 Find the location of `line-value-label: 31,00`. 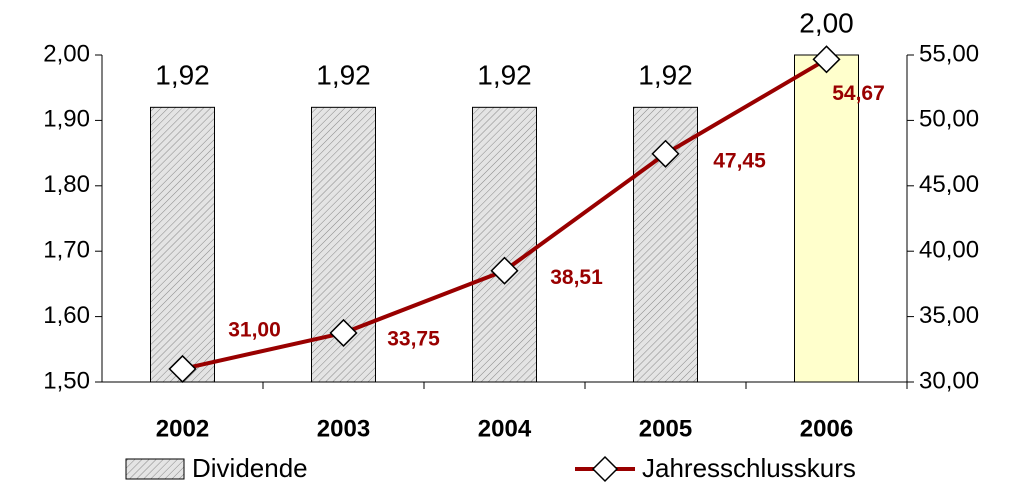

line-value-label: 31,00 is located at coordinates (254, 329).